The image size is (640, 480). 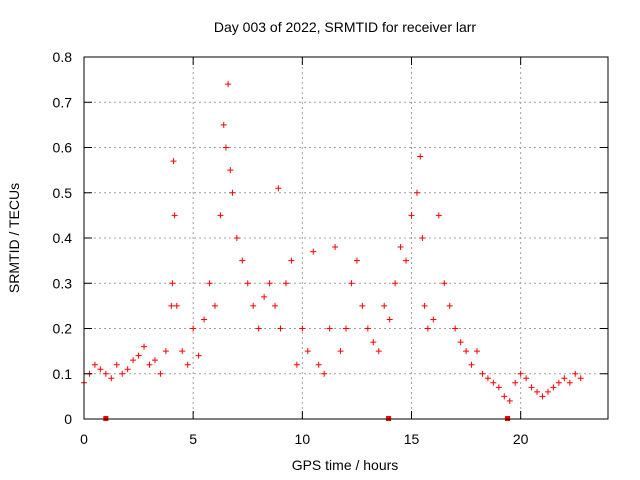 I want to click on x-tick-label: 15, so click(x=412, y=439).